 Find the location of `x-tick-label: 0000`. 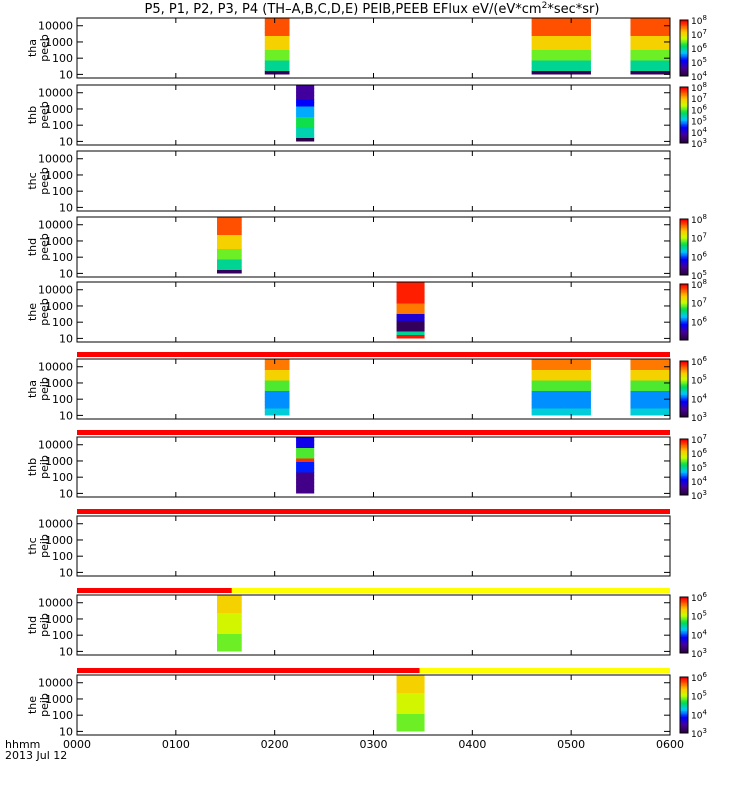

x-tick-label: 0000 is located at coordinates (77, 744).